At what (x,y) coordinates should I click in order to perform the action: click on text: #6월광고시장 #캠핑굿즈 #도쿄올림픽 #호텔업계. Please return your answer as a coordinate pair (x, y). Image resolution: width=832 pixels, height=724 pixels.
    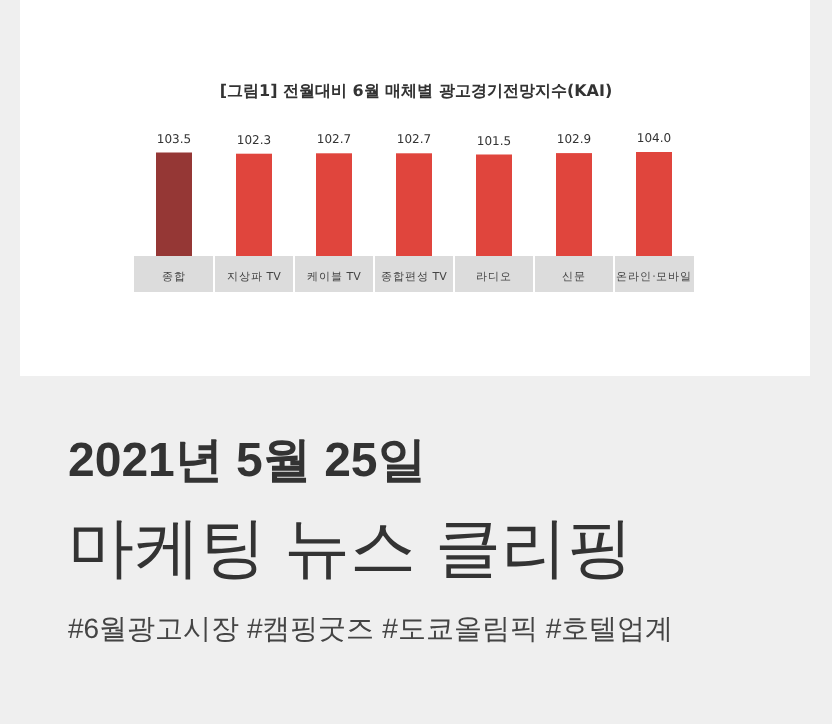
    Looking at the image, I should click on (371, 628).